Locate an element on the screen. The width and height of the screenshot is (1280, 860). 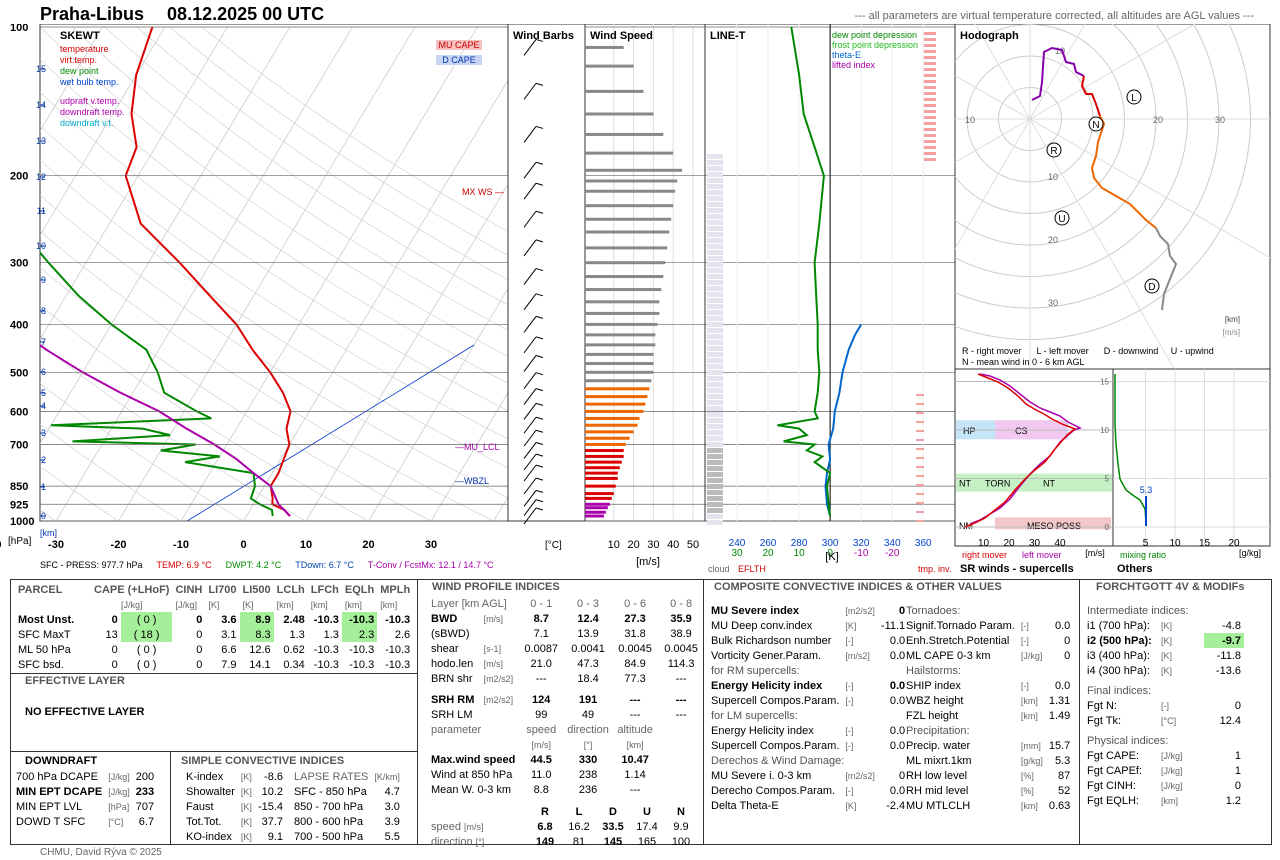
parcel-lcl: 2.48 is located at coordinates (294, 619).